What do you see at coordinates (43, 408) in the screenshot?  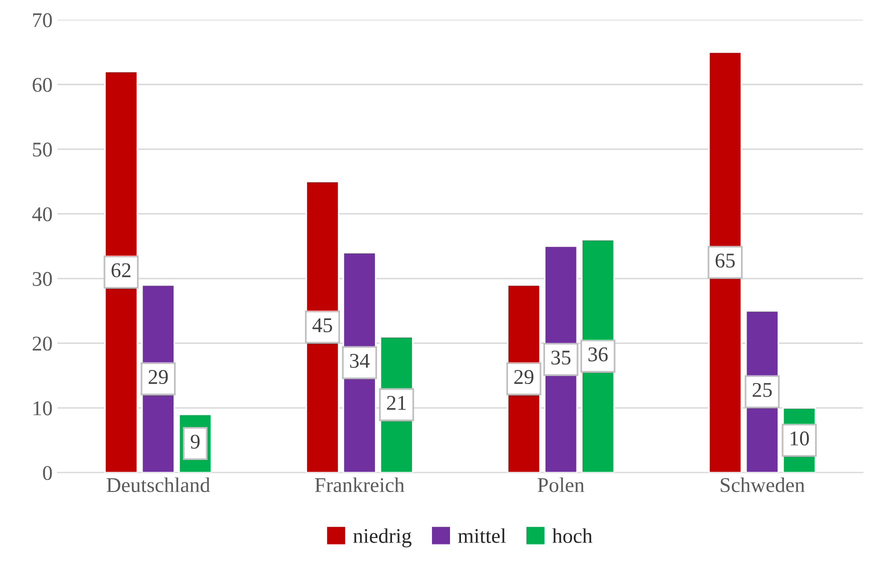 I see `y-tick-label: 10` at bounding box center [43, 408].